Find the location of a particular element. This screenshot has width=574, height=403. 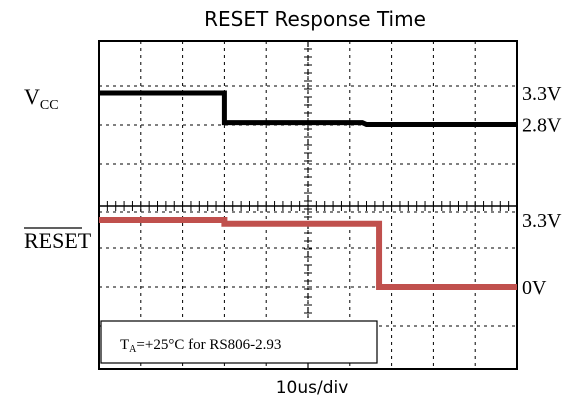

annotation-box: TA=+25°C for RS806-2.93 is located at coordinates (239, 342).